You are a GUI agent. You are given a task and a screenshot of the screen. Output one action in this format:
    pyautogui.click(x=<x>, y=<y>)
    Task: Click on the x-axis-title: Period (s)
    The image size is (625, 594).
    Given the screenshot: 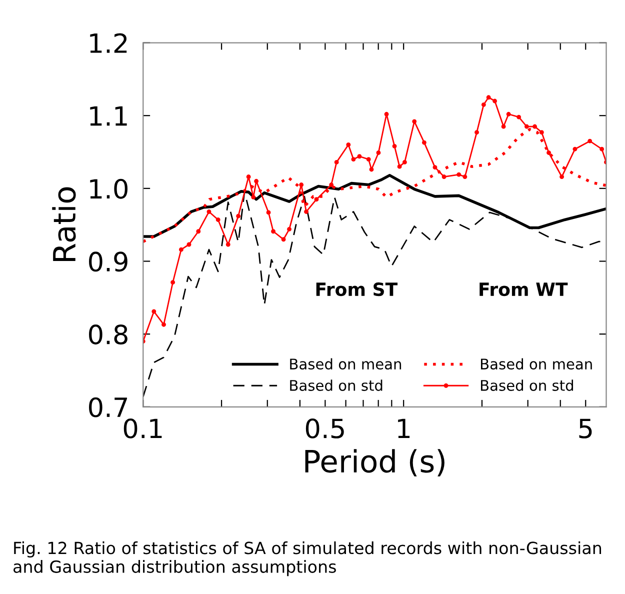 What is the action you would take?
    pyautogui.click(x=374, y=462)
    